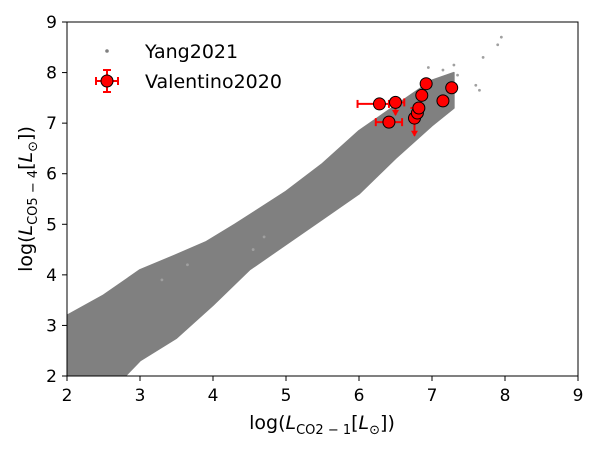 Image resolution: width=600 pixels, height=450 pixels. Describe the element at coordinates (51, 326) in the screenshot. I see `y-tick-label: 3` at that location.